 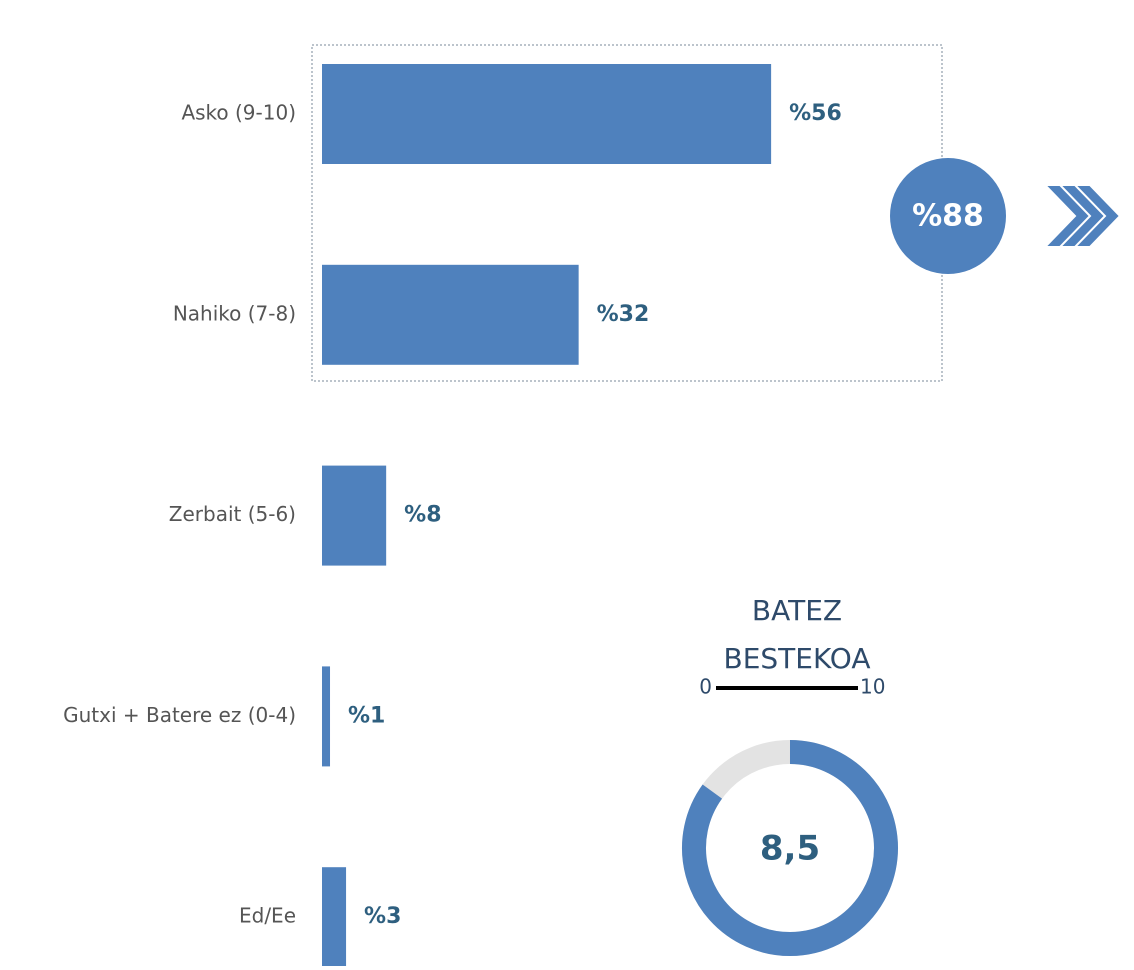 I want to click on gauge-title: BATEZ, so click(x=797, y=610).